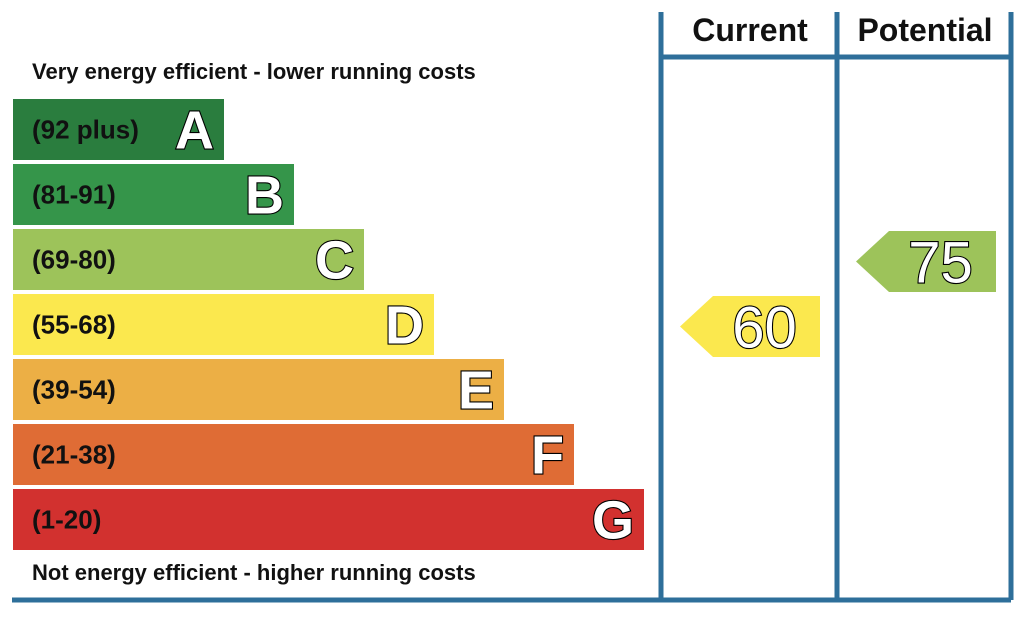 The width and height of the screenshot is (1024, 618). Describe the element at coordinates (328, 519) in the screenshot. I see `band-g-bar` at that location.